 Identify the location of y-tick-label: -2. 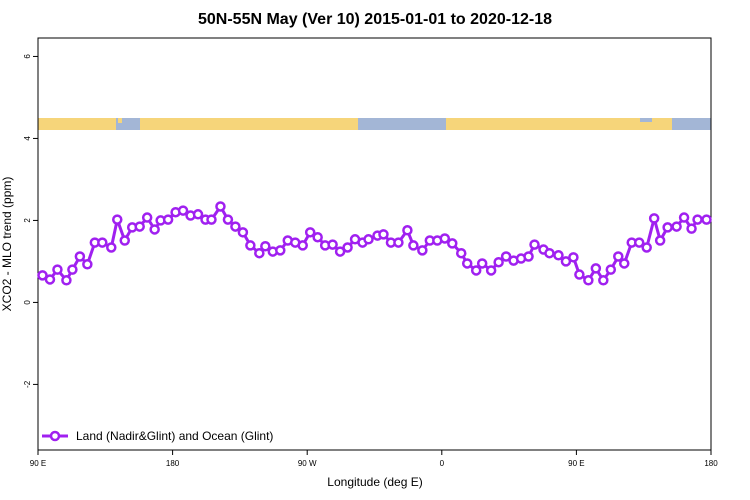
(27, 384).